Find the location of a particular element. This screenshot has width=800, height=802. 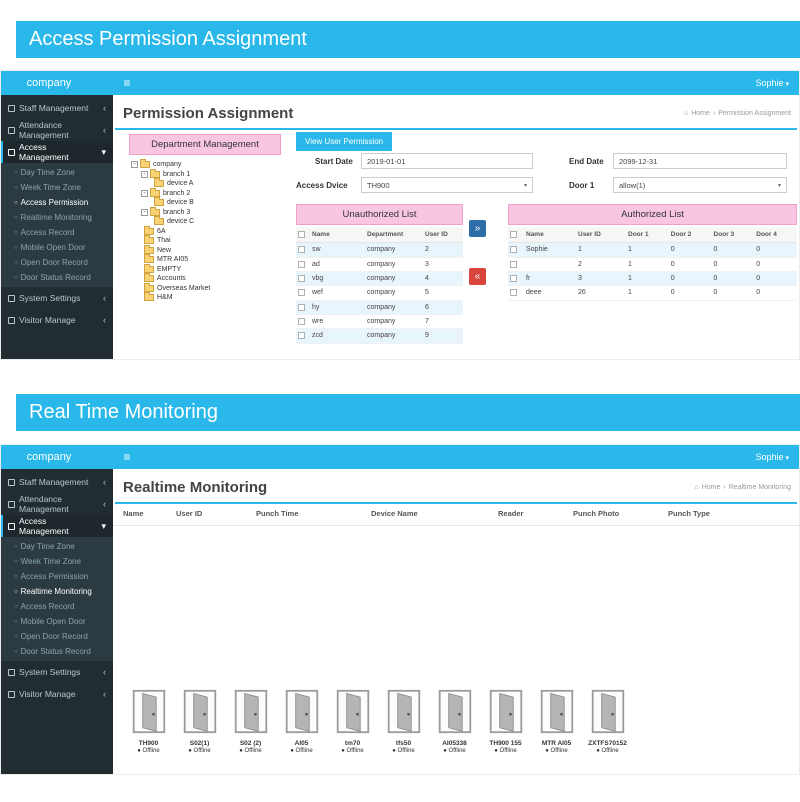

device-tfs50: tfs50 ● Offline is located at coordinates (403, 721).